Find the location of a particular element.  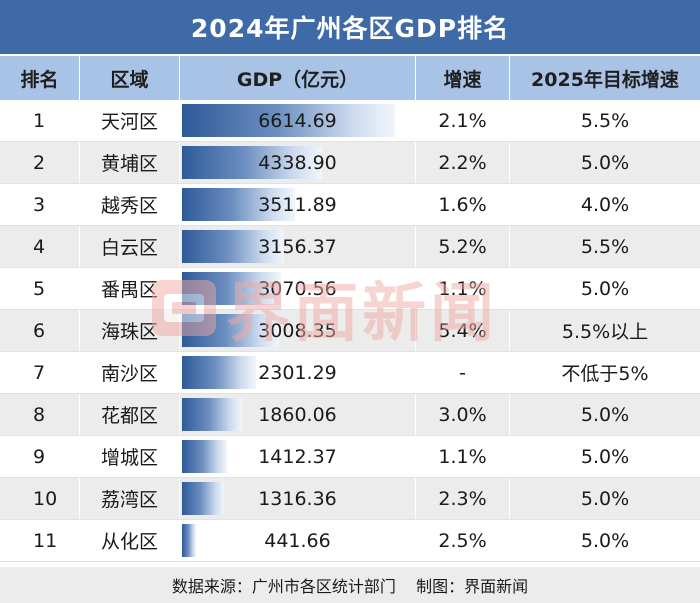

rank-cell: 8 is located at coordinates (40, 414).